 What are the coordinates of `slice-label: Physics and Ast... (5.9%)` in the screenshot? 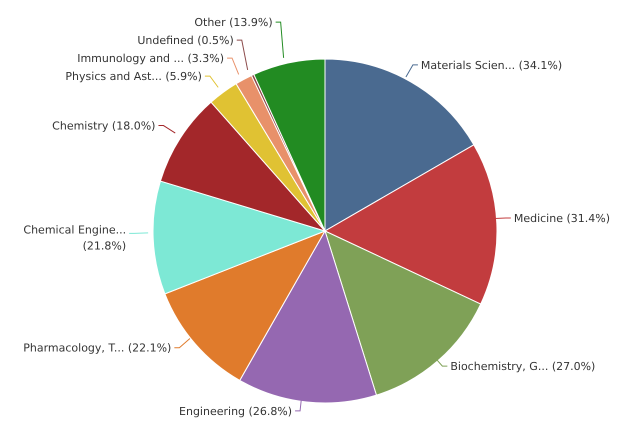 It's located at (133, 77).